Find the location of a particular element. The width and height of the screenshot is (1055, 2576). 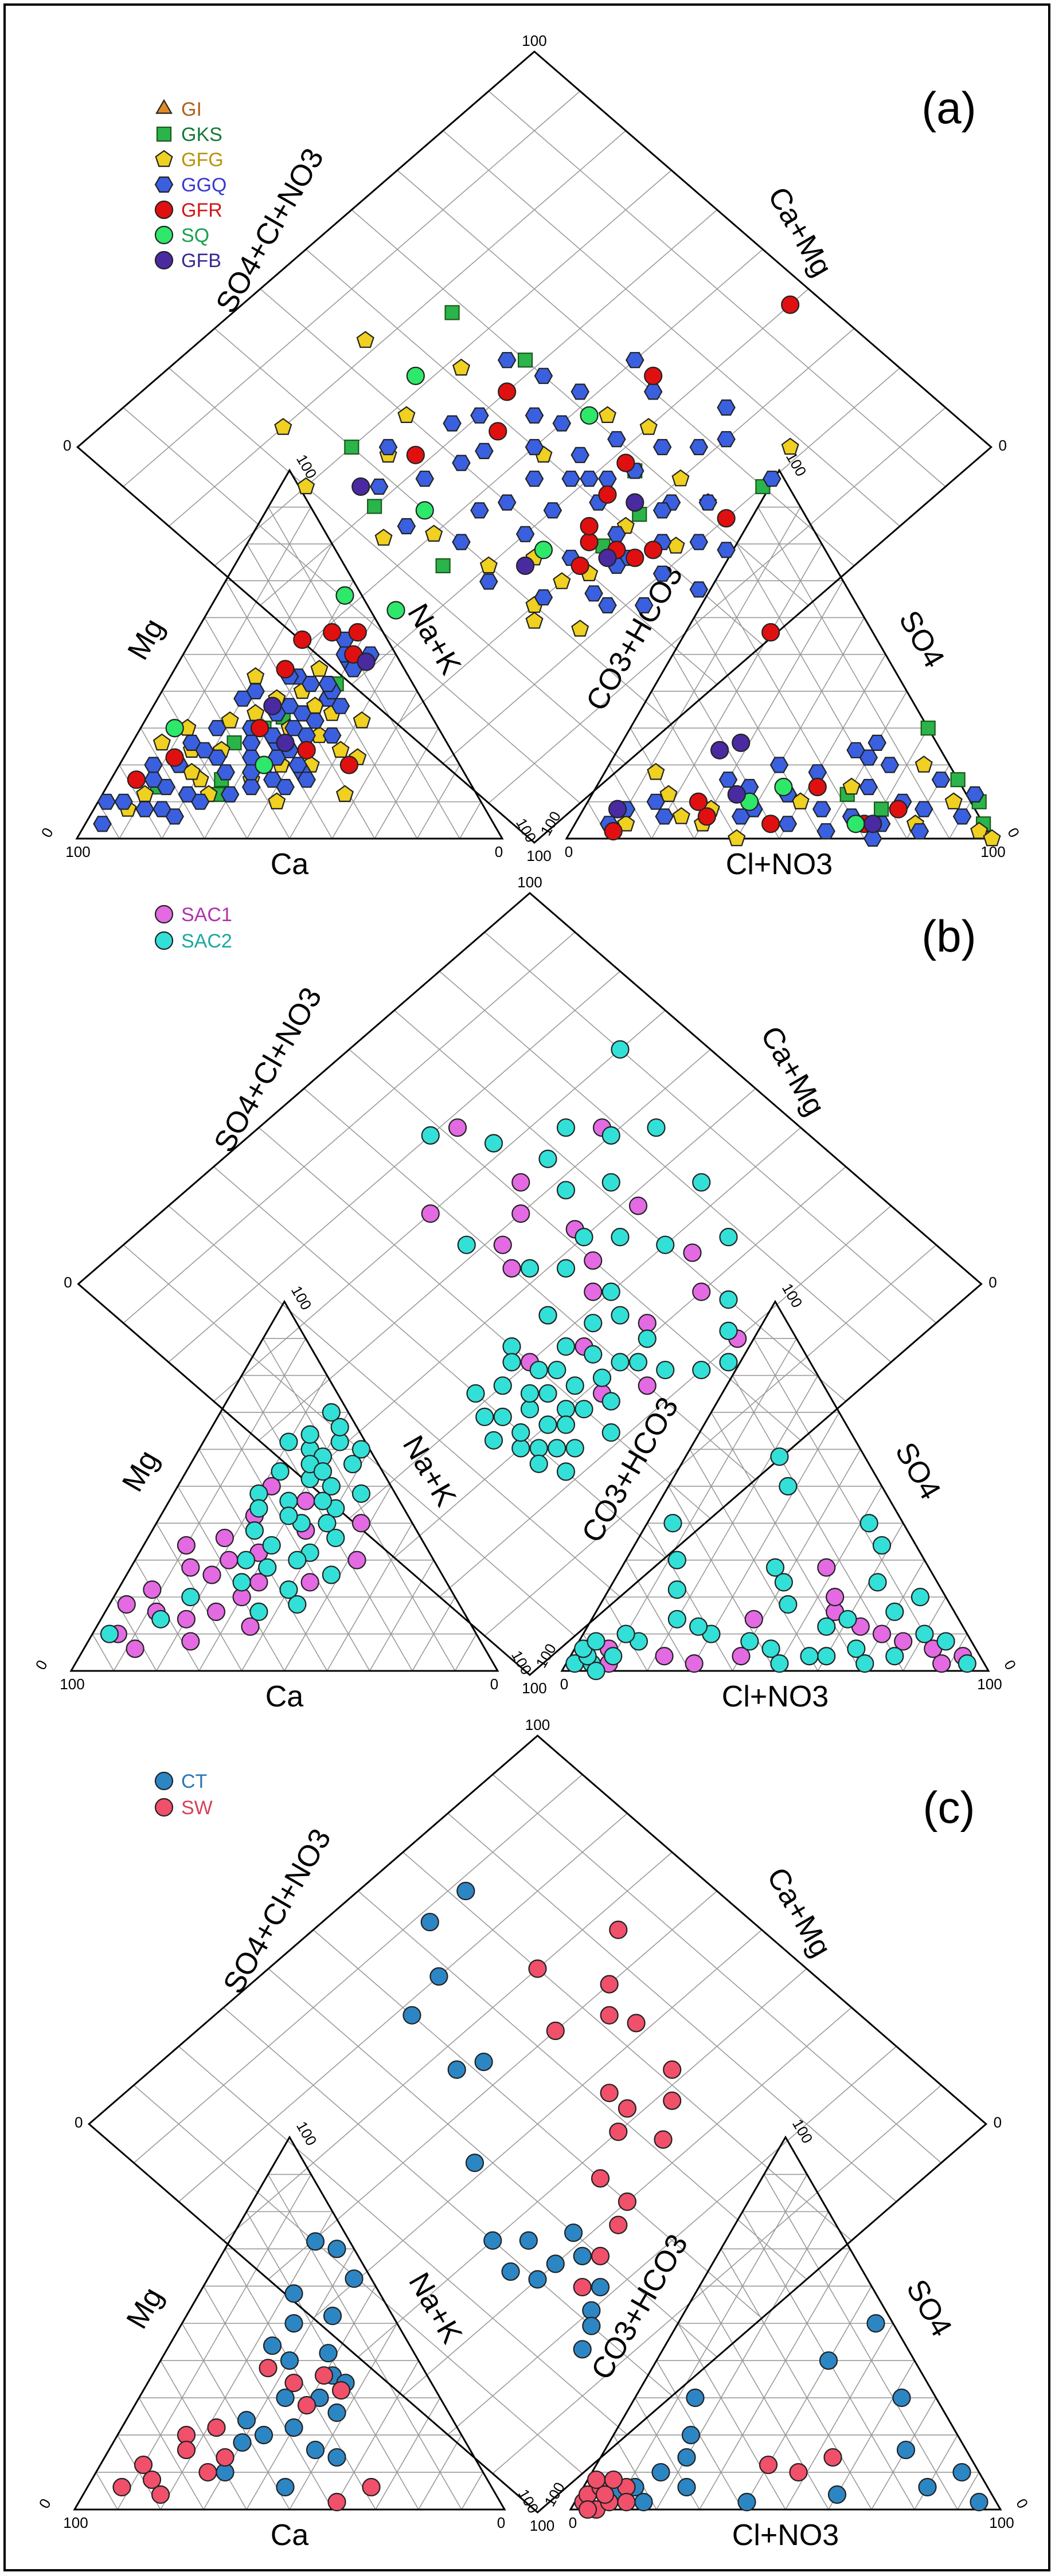

tick-label: 100 is located at coordinates (307, 467).